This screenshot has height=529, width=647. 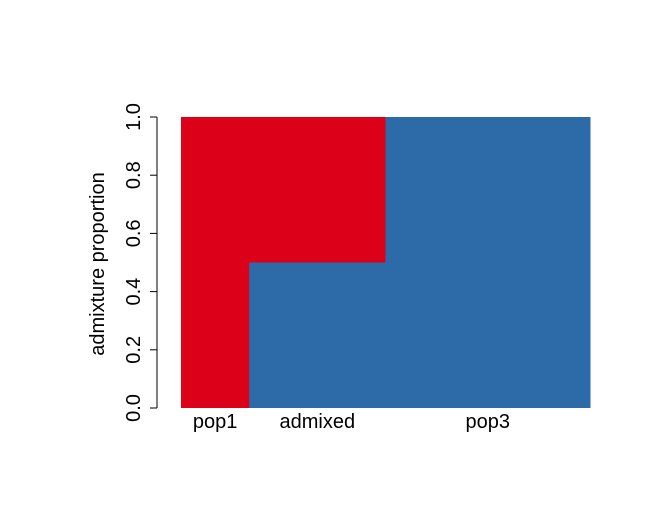 What do you see at coordinates (134, 408) in the screenshot?
I see `y-tick-label-0: 0.0` at bounding box center [134, 408].